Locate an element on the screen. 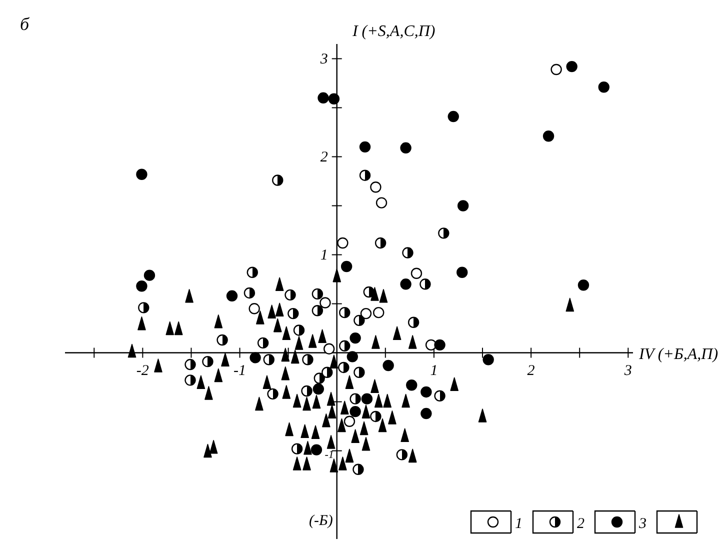  x-tick-label: 1 is located at coordinates (434, 370).